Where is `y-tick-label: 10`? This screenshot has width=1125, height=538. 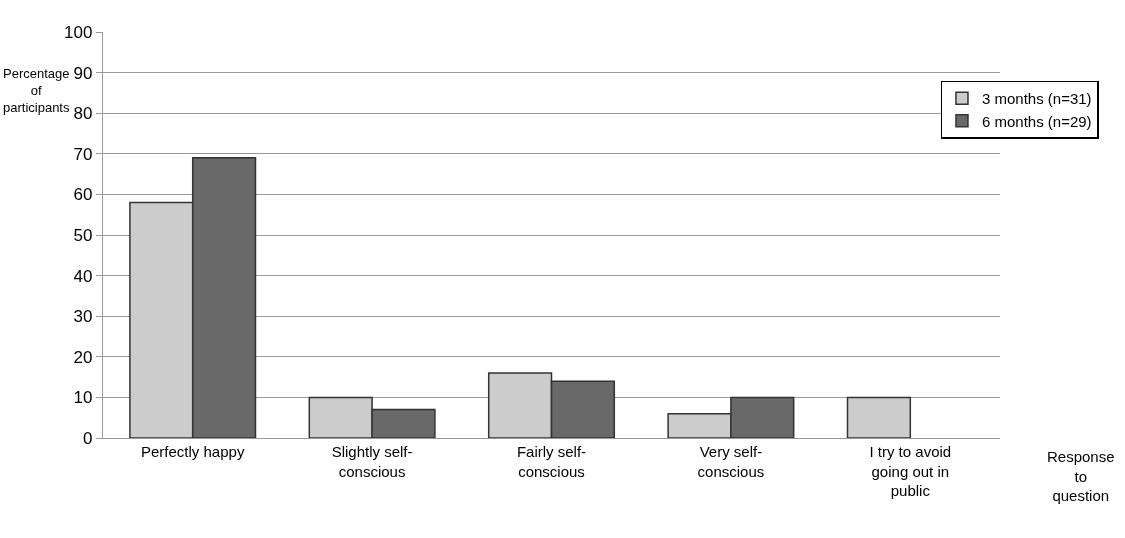 y-tick-label: 10 is located at coordinates (83, 398).